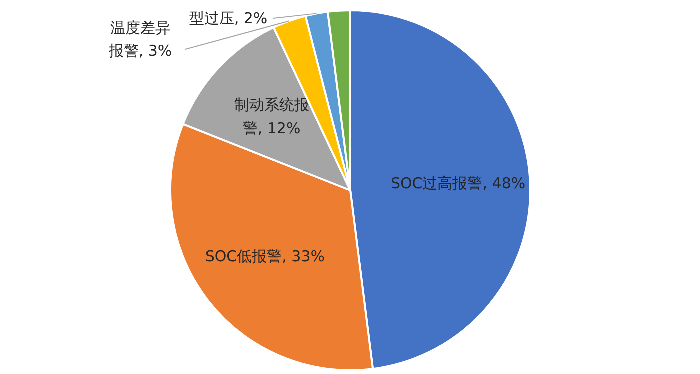 The image size is (700, 374). Describe the element at coordinates (228, 19) in the screenshot. I see `slice-label: 型过压, 2%` at that location.